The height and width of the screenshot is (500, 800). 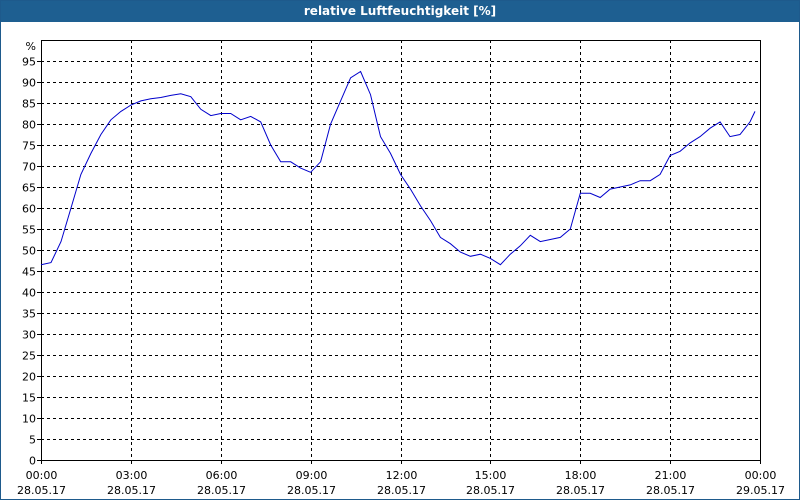 What do you see at coordinates (400, 11) in the screenshot?
I see `chart-title: relative Luftfeuchtigkeit [%]` at bounding box center [400, 11].